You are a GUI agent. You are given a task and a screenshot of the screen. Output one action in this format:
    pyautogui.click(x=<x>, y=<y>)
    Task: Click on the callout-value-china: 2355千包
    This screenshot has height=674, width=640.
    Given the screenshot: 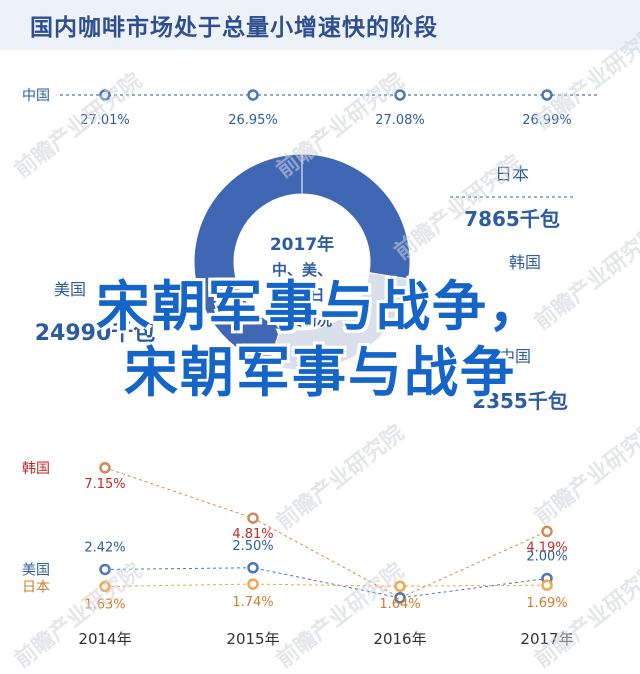 What is the action you would take?
    pyautogui.click(x=520, y=401)
    